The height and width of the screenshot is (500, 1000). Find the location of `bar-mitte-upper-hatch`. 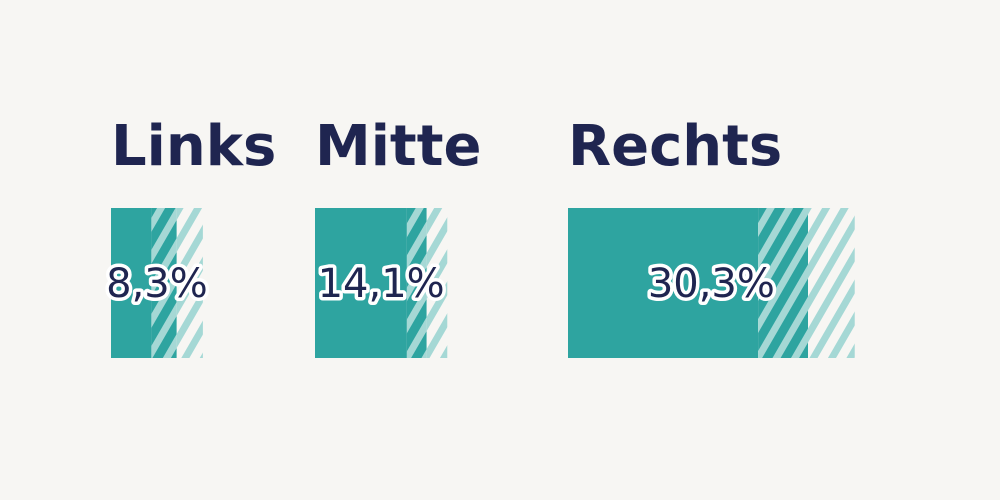

bar-mitte-upper-hatch is located at coordinates (437, 283).